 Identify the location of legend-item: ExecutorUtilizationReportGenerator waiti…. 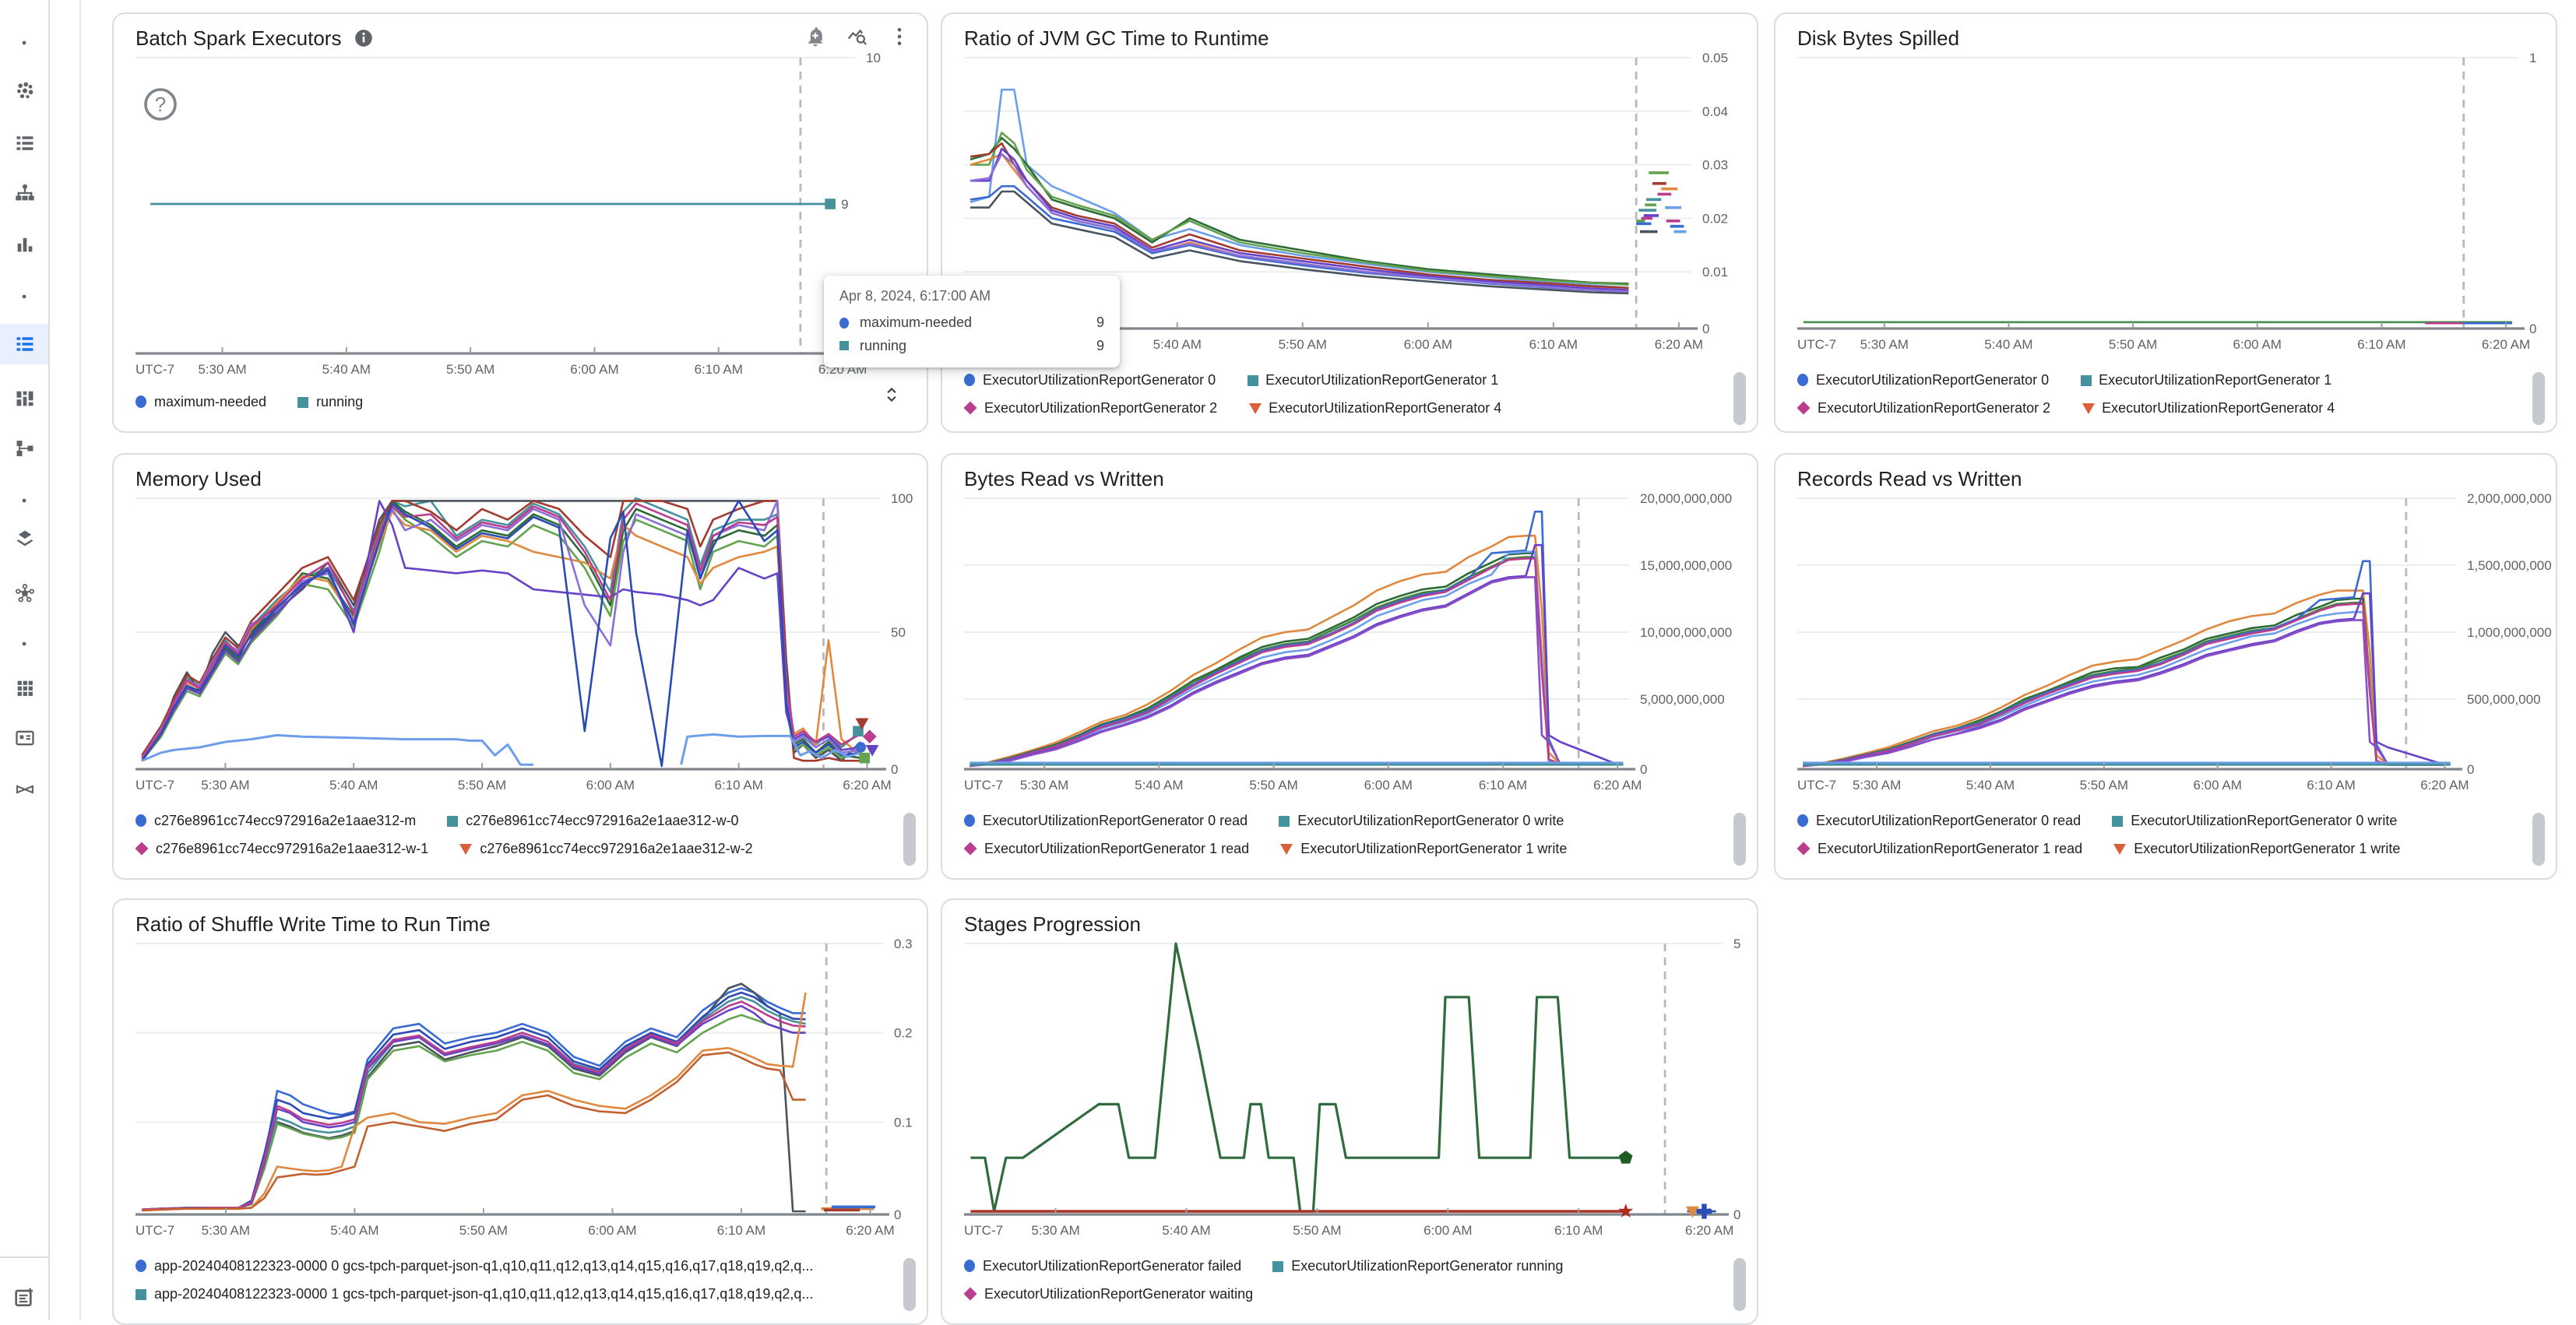
(1108, 1294).